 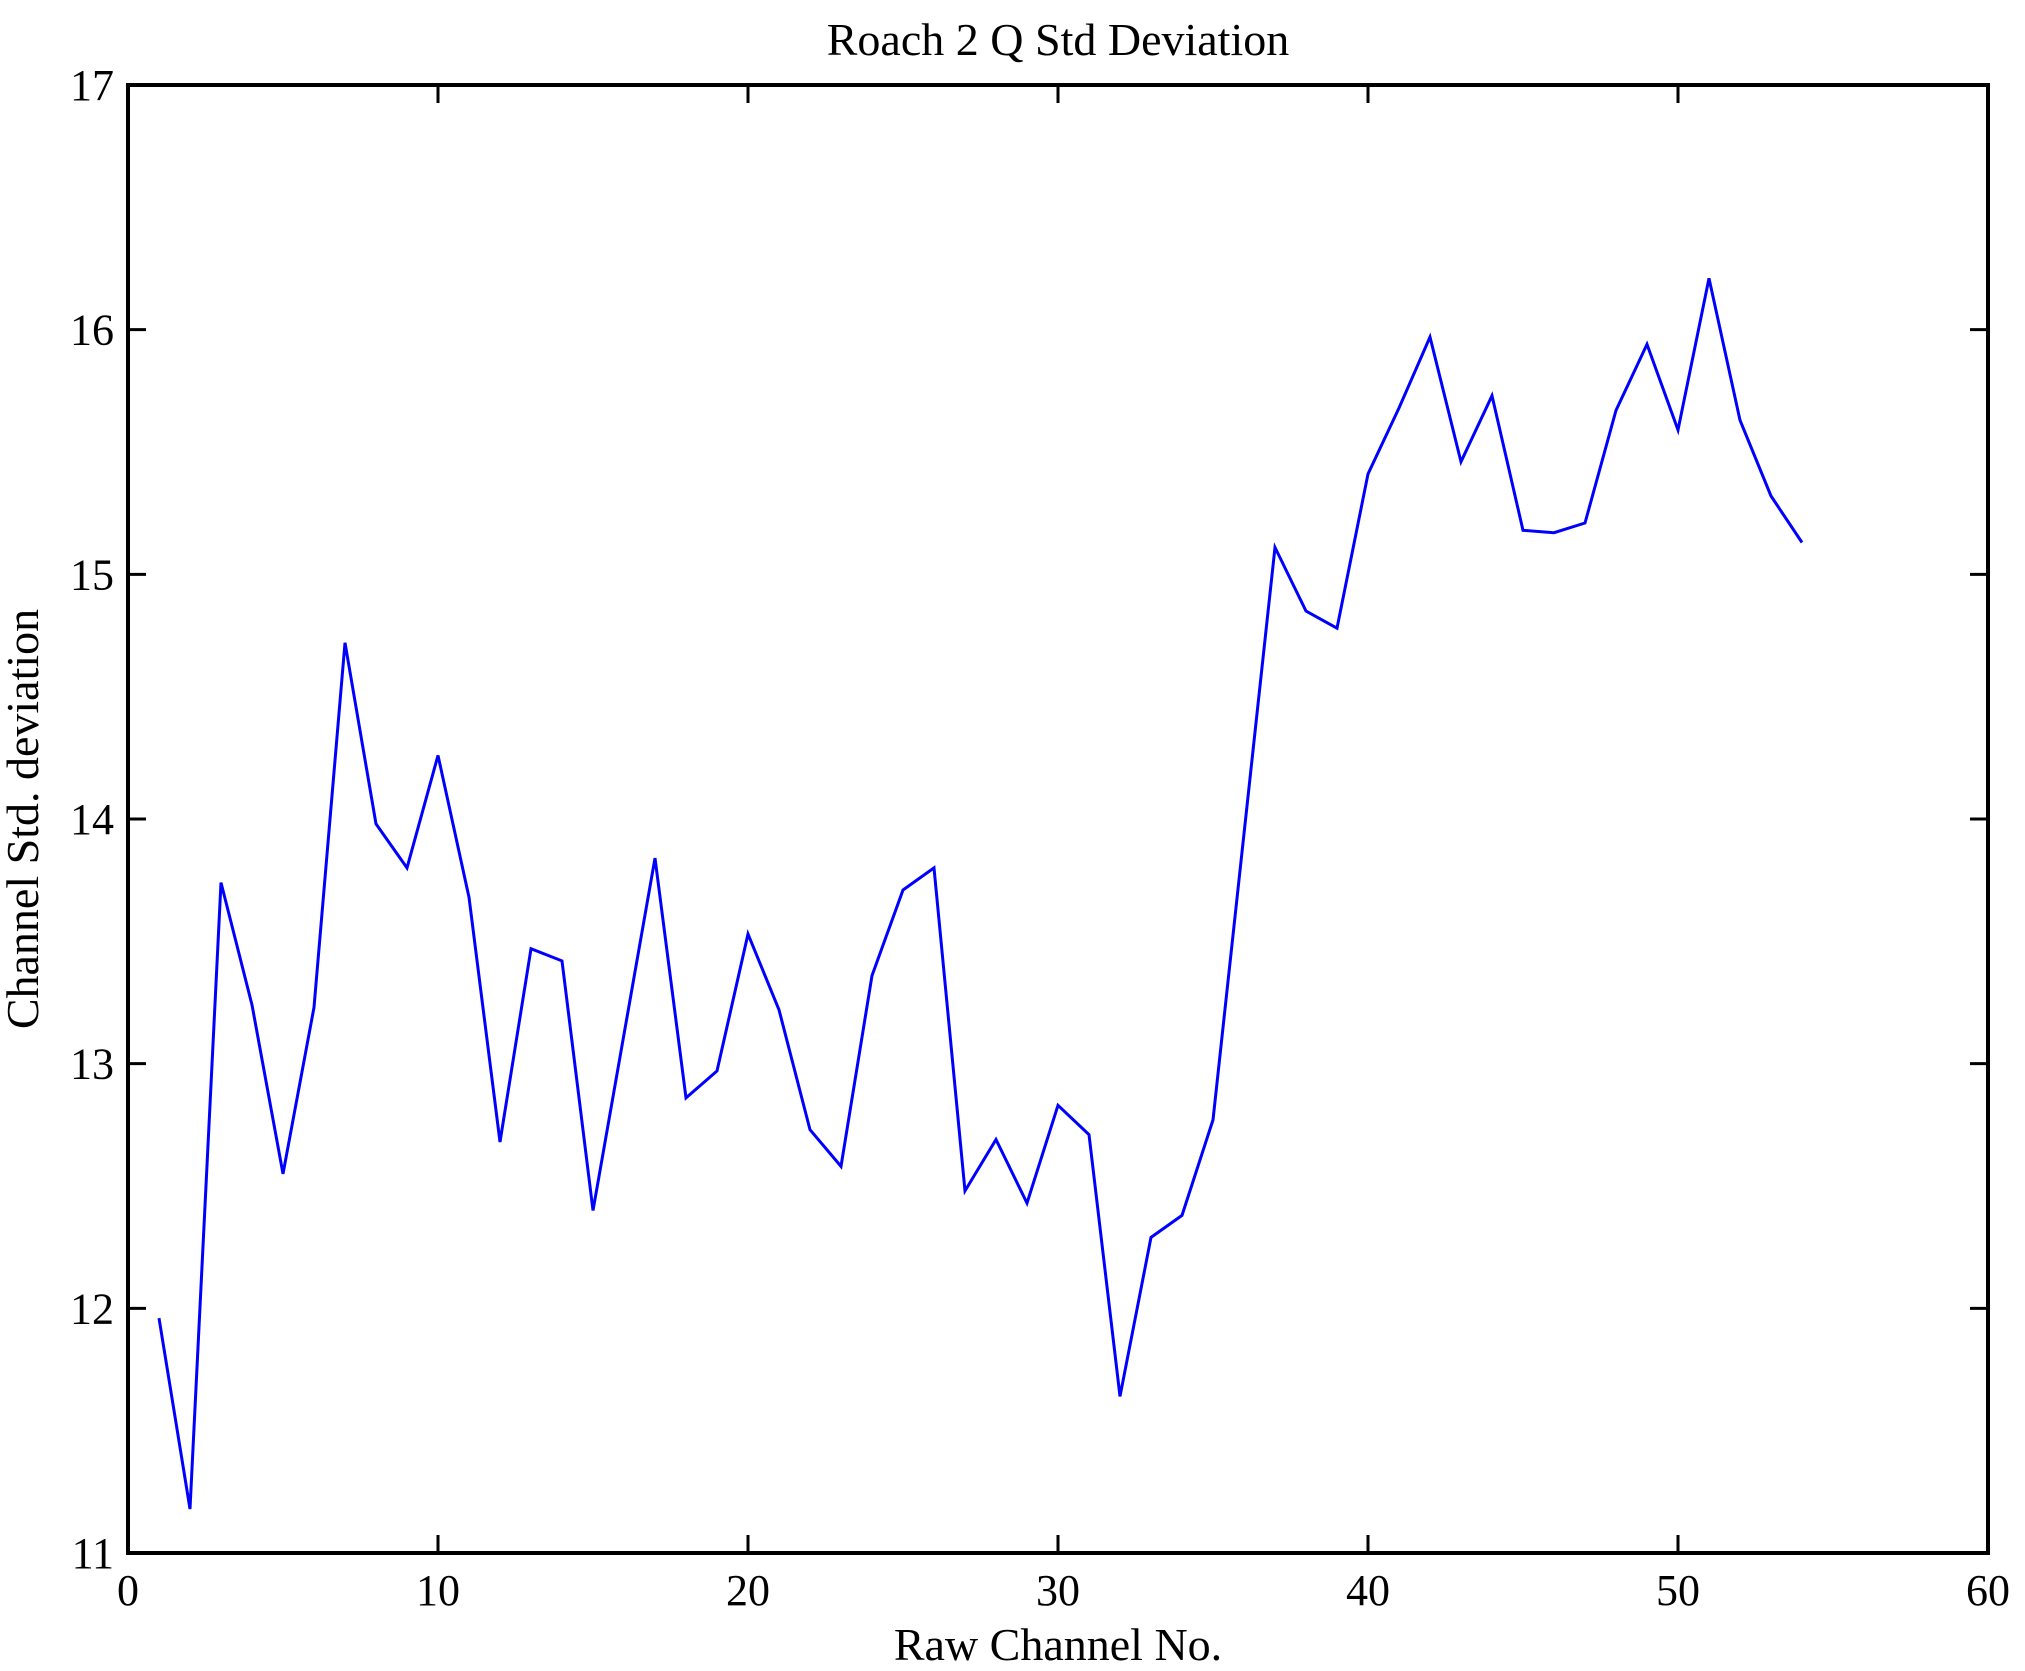 What do you see at coordinates (1368, 1590) in the screenshot?
I see `x-tick-label: 40` at bounding box center [1368, 1590].